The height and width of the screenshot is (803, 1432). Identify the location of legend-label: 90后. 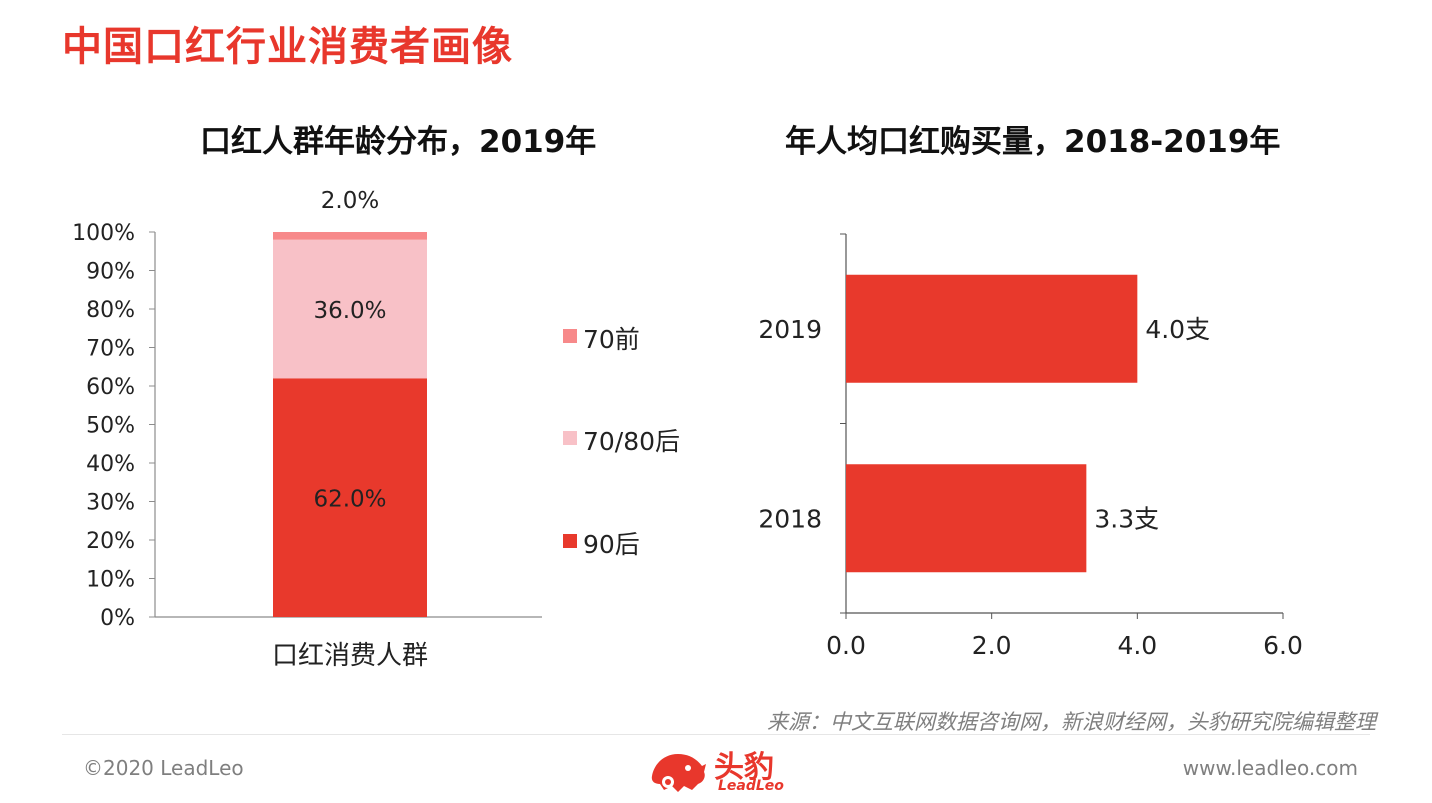
(611, 544).